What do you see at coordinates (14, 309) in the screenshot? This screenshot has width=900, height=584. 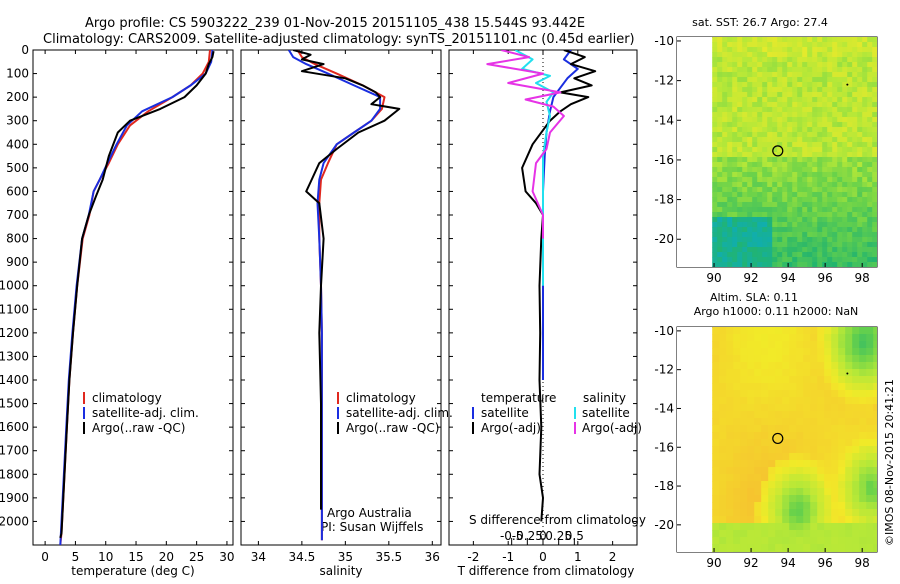 I see `y-tick-label: 1100` at bounding box center [14, 309].